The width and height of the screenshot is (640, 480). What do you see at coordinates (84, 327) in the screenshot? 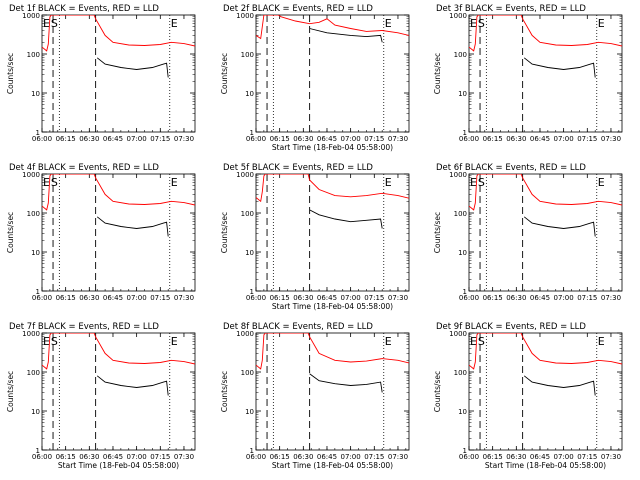
I see `panel-title: Det 7f BLACK = Events, RED = LLD` at bounding box center [84, 327].